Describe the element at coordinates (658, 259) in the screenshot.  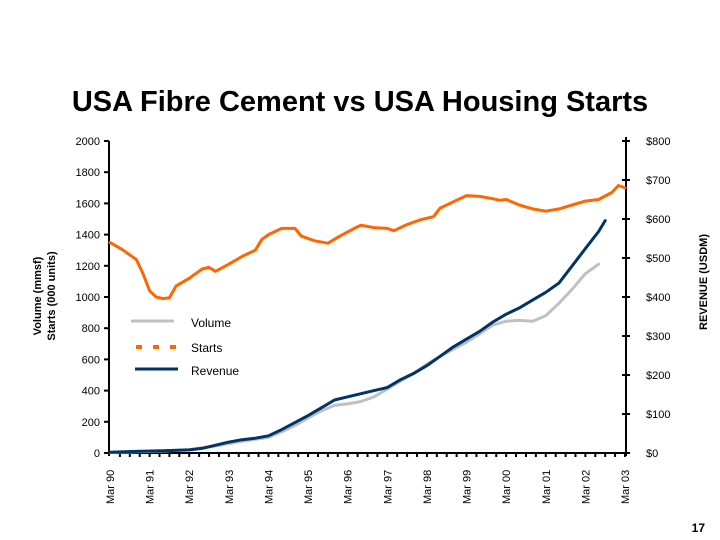
I see `right-axis-tick-label: $500` at that location.